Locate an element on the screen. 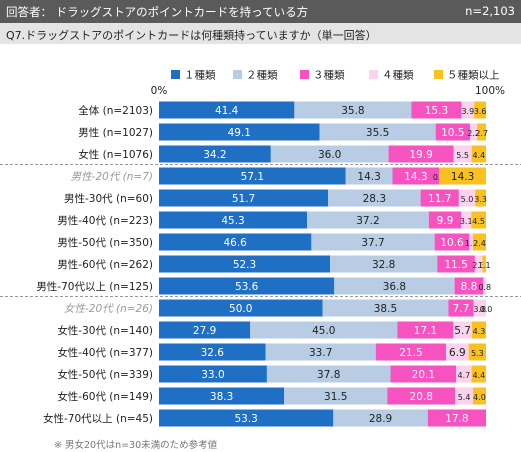  data-label: 37.8 is located at coordinates (328, 375).